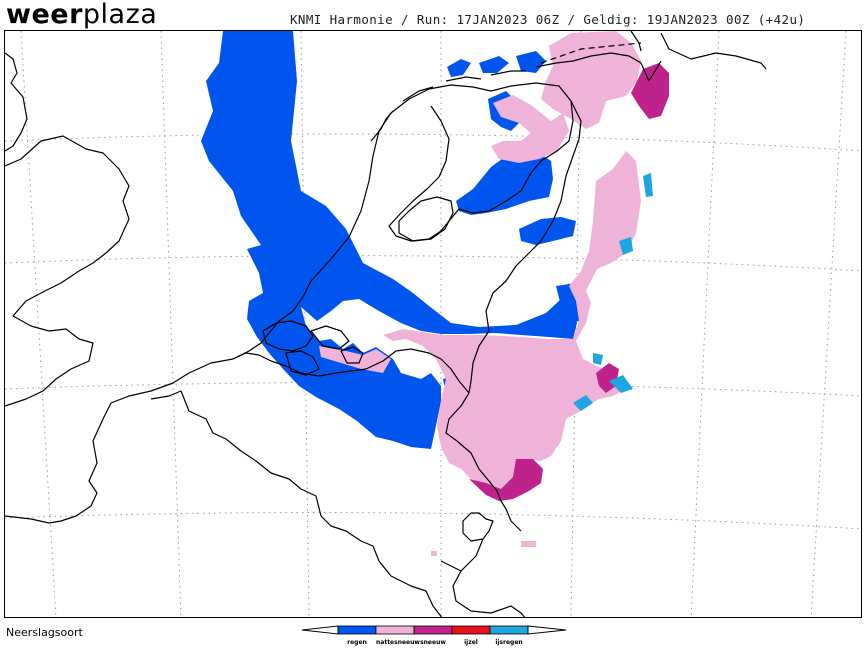 The width and height of the screenshot is (867, 650). I want to click on legend-right-arrow, so click(547, 630).